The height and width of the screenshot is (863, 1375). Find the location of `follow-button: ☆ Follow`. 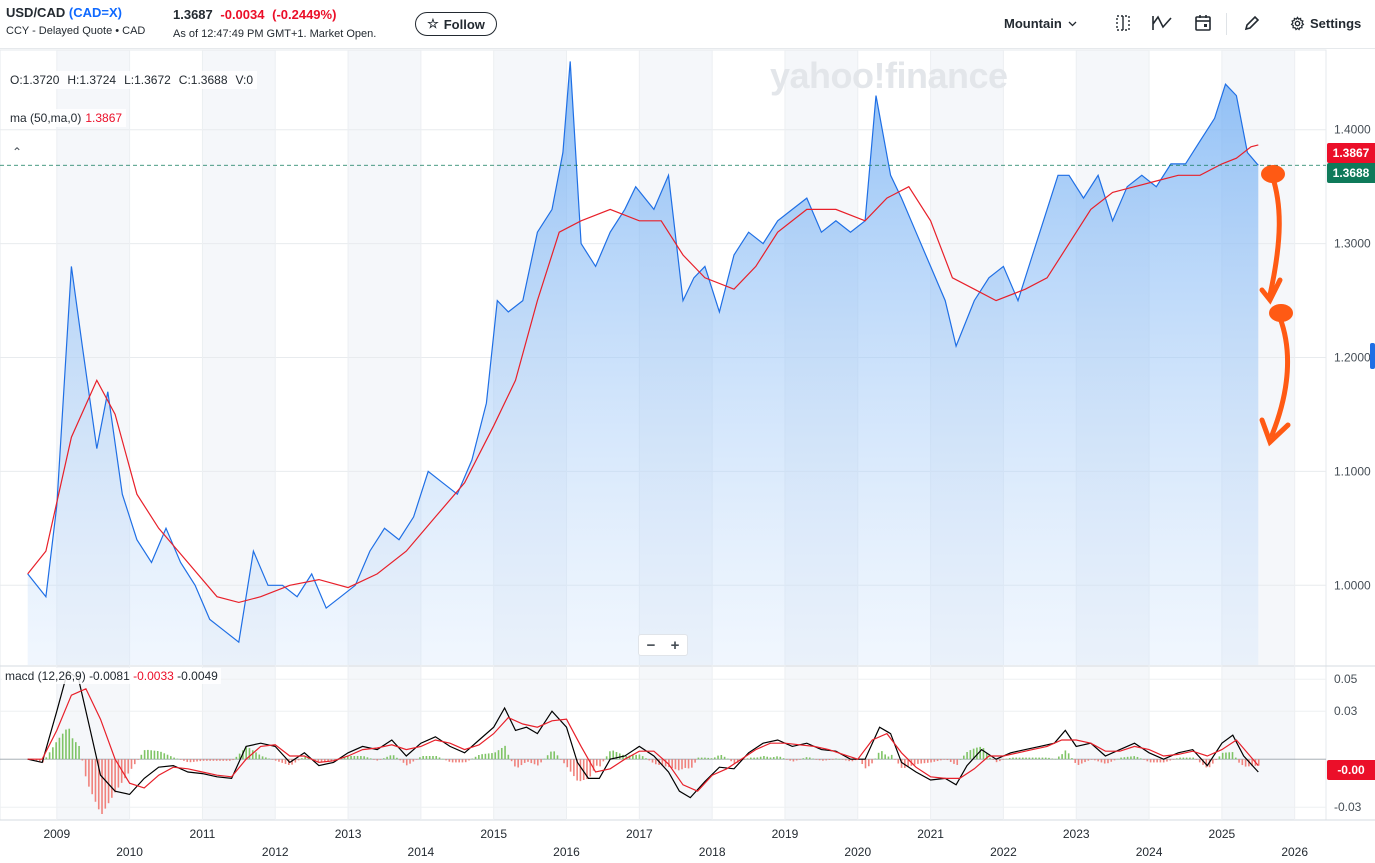

follow-button: ☆ Follow is located at coordinates (456, 24).